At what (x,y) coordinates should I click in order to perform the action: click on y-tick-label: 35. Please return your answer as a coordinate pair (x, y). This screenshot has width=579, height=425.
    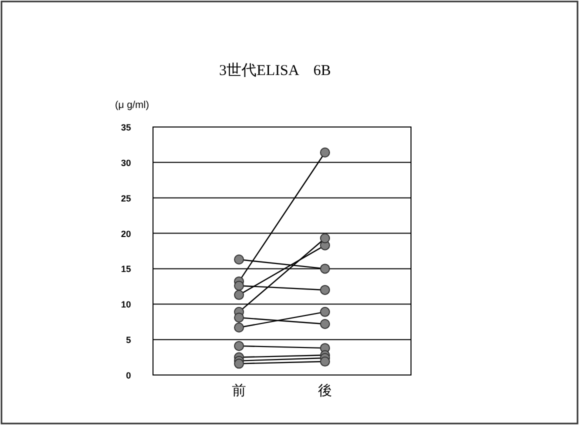
    Looking at the image, I should click on (125, 127).